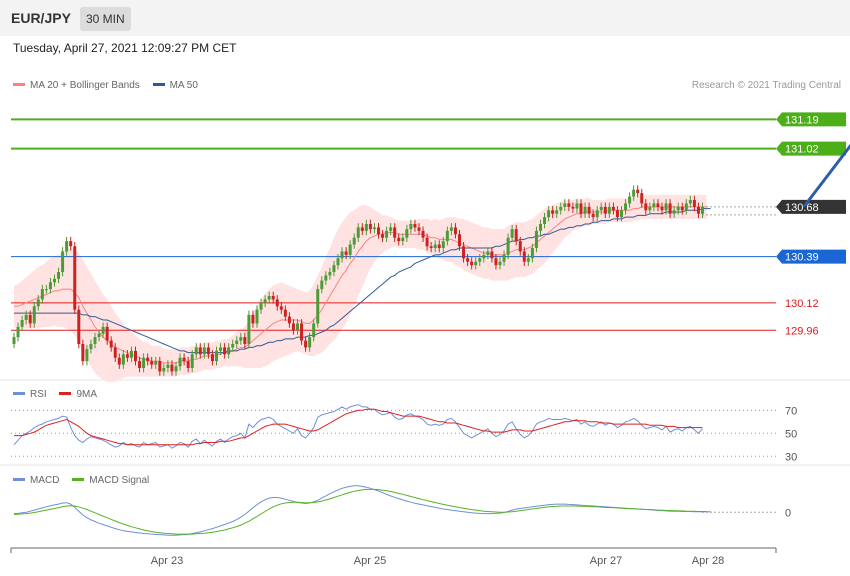 This screenshot has width=850, height=576. What do you see at coordinates (55, 394) in the screenshot?
I see `rsi-legend: RSI 9MA` at bounding box center [55, 394].